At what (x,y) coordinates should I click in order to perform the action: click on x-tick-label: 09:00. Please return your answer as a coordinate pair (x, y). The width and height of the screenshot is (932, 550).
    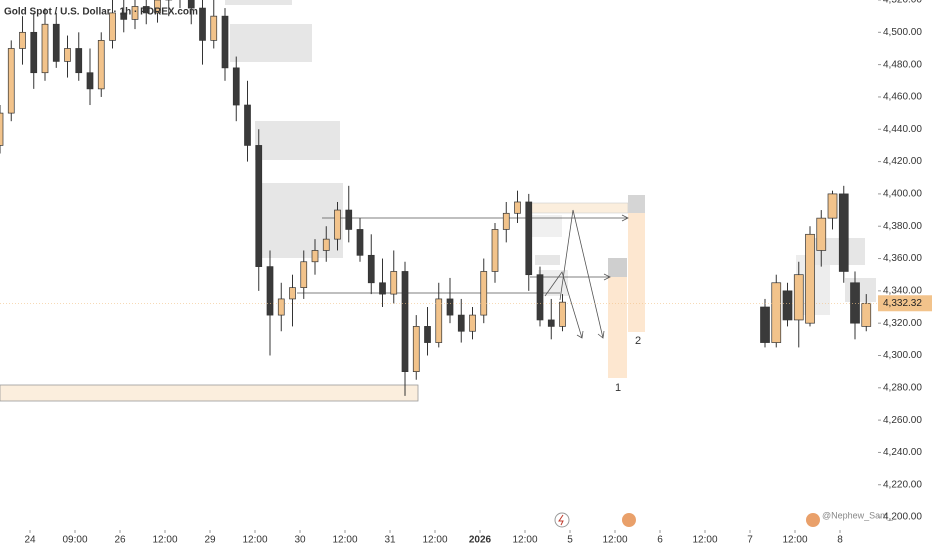
    Looking at the image, I should click on (74, 540).